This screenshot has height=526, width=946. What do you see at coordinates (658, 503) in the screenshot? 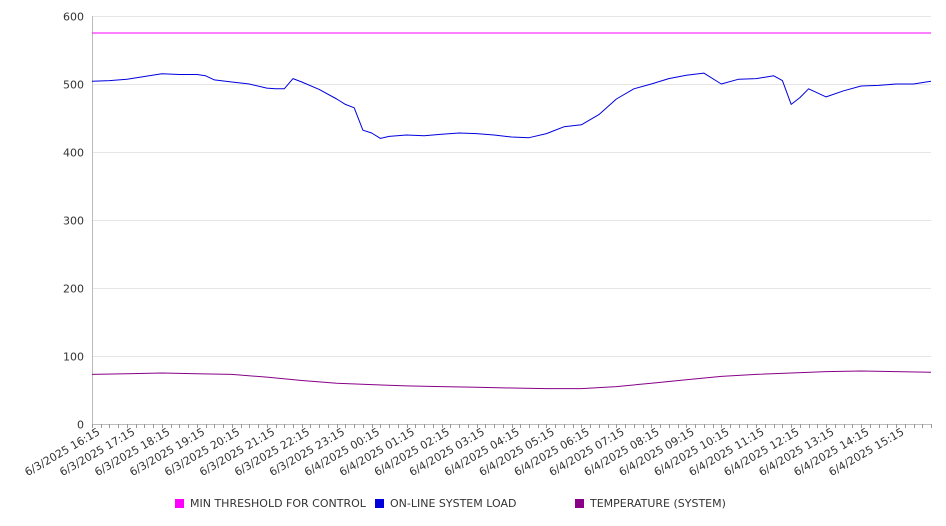
I see `legend-label-temperature: TEMPERATURE (SYSTEM)` at bounding box center [658, 503].